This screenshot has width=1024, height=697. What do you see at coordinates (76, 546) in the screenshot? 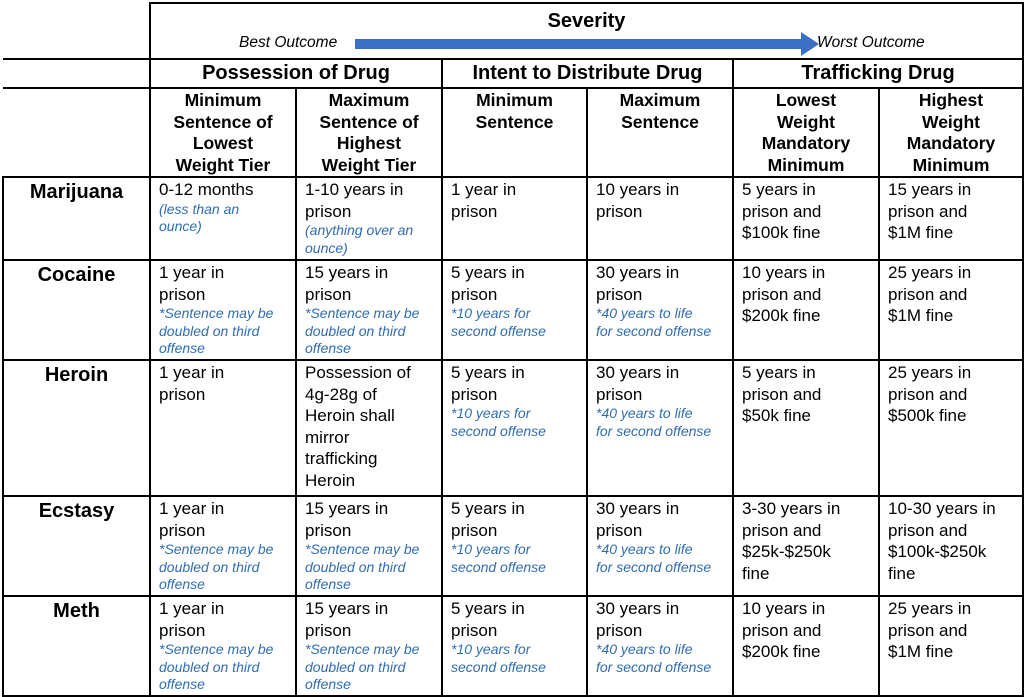
I see `drug-name: Ecstasy` at bounding box center [76, 546].